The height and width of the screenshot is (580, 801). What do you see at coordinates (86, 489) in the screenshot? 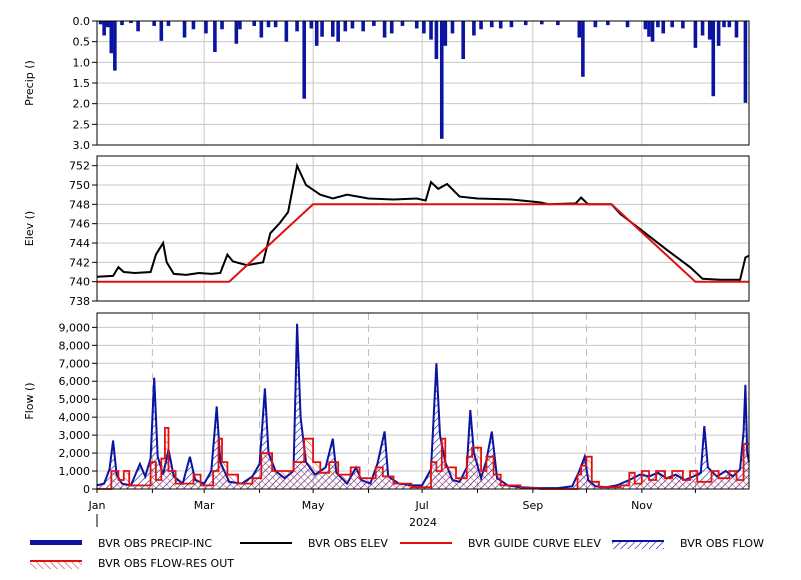
I see `y-tick-label: 0` at bounding box center [86, 489].